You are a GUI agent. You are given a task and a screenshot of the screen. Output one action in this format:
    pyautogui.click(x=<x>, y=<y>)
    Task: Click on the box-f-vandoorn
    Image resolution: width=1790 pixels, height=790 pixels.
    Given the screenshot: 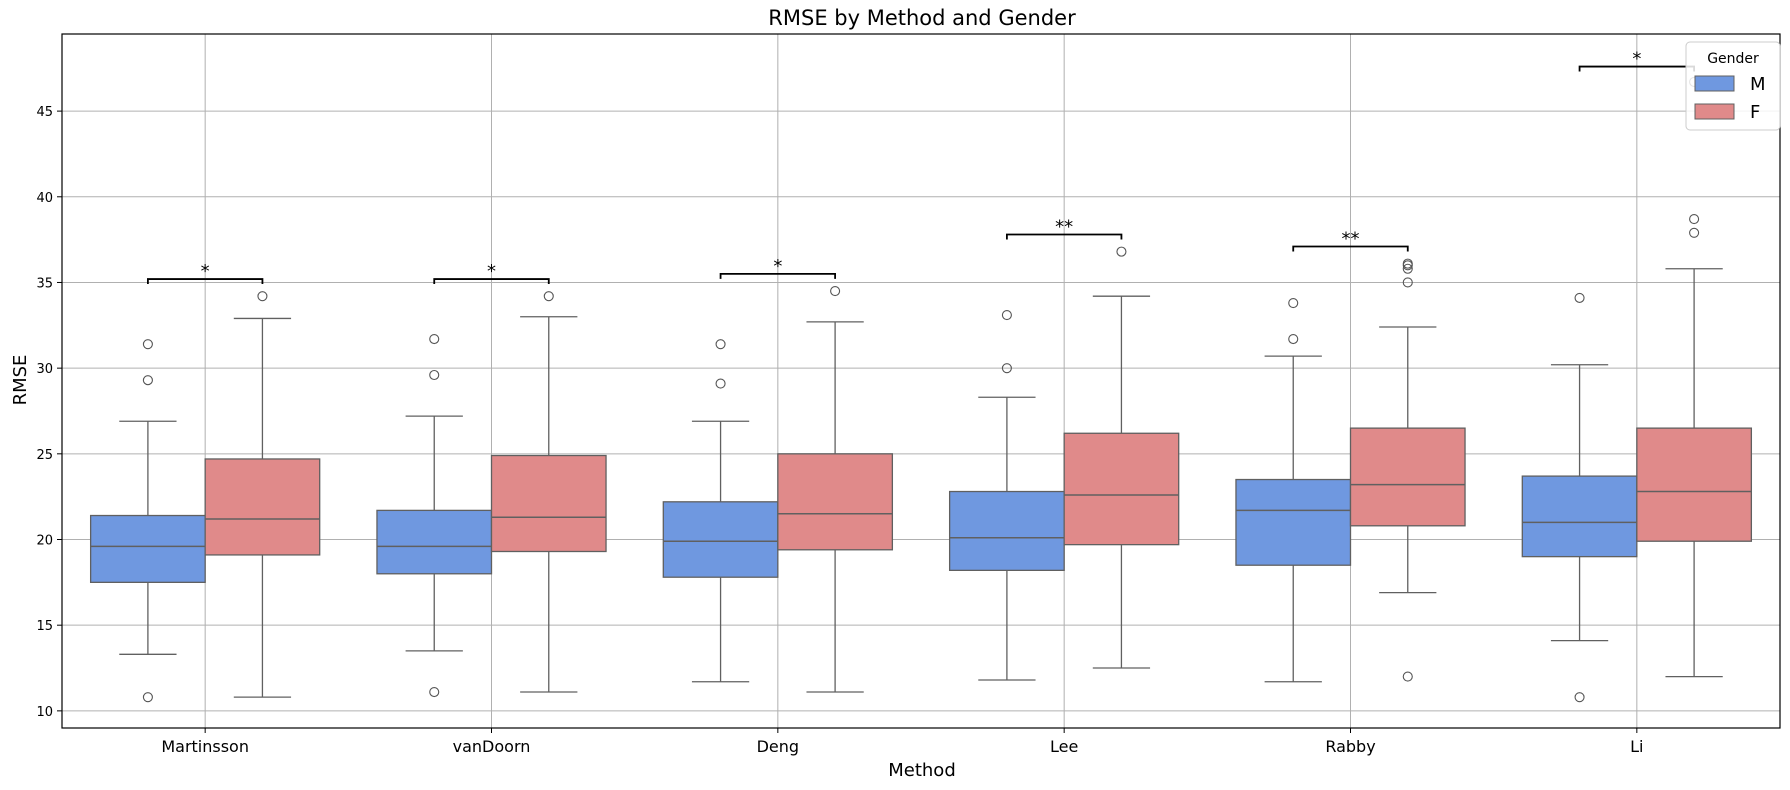 What is the action you would take?
    pyautogui.click(x=548, y=492)
    